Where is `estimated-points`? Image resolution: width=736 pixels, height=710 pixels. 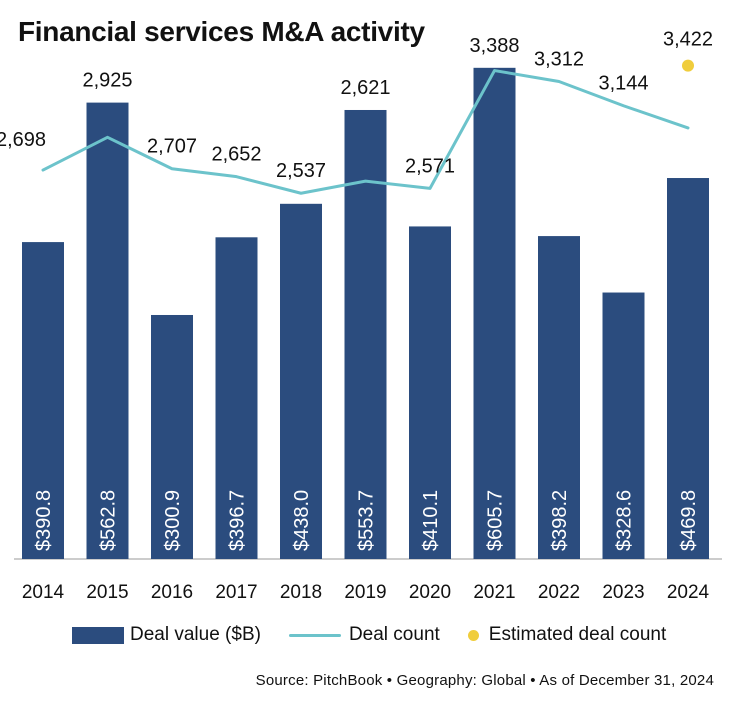 estimated-points is located at coordinates (688, 65).